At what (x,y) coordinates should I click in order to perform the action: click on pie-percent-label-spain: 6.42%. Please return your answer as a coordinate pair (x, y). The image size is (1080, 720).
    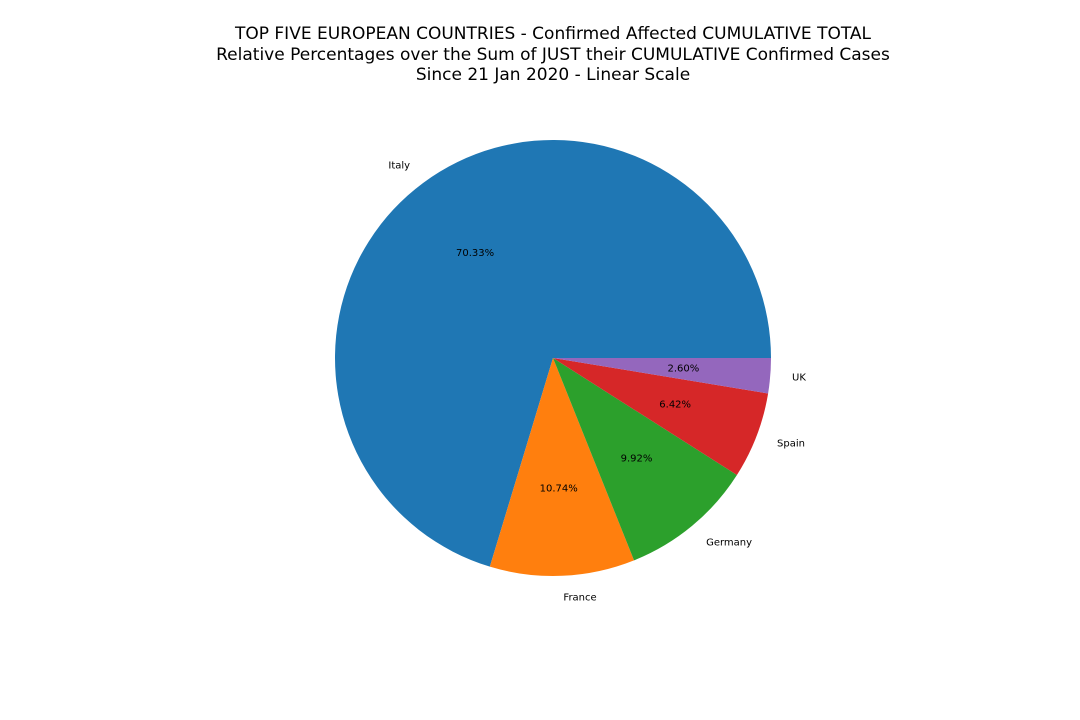
    Looking at the image, I should click on (675, 405).